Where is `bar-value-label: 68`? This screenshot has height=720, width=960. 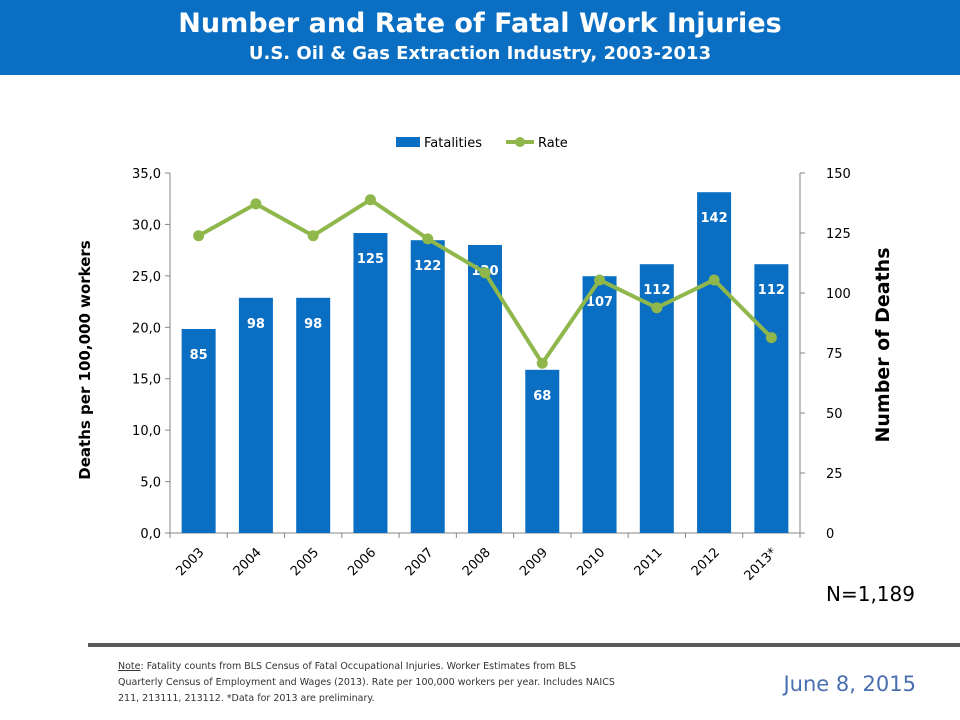 bar-value-label: 68 is located at coordinates (542, 396).